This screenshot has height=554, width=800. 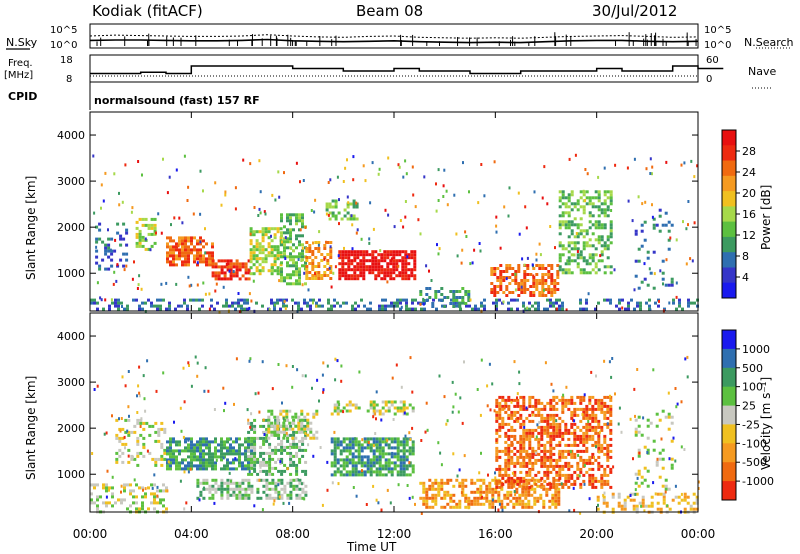 I want to click on power-colorbar-tick-label: 24, so click(x=749, y=172).